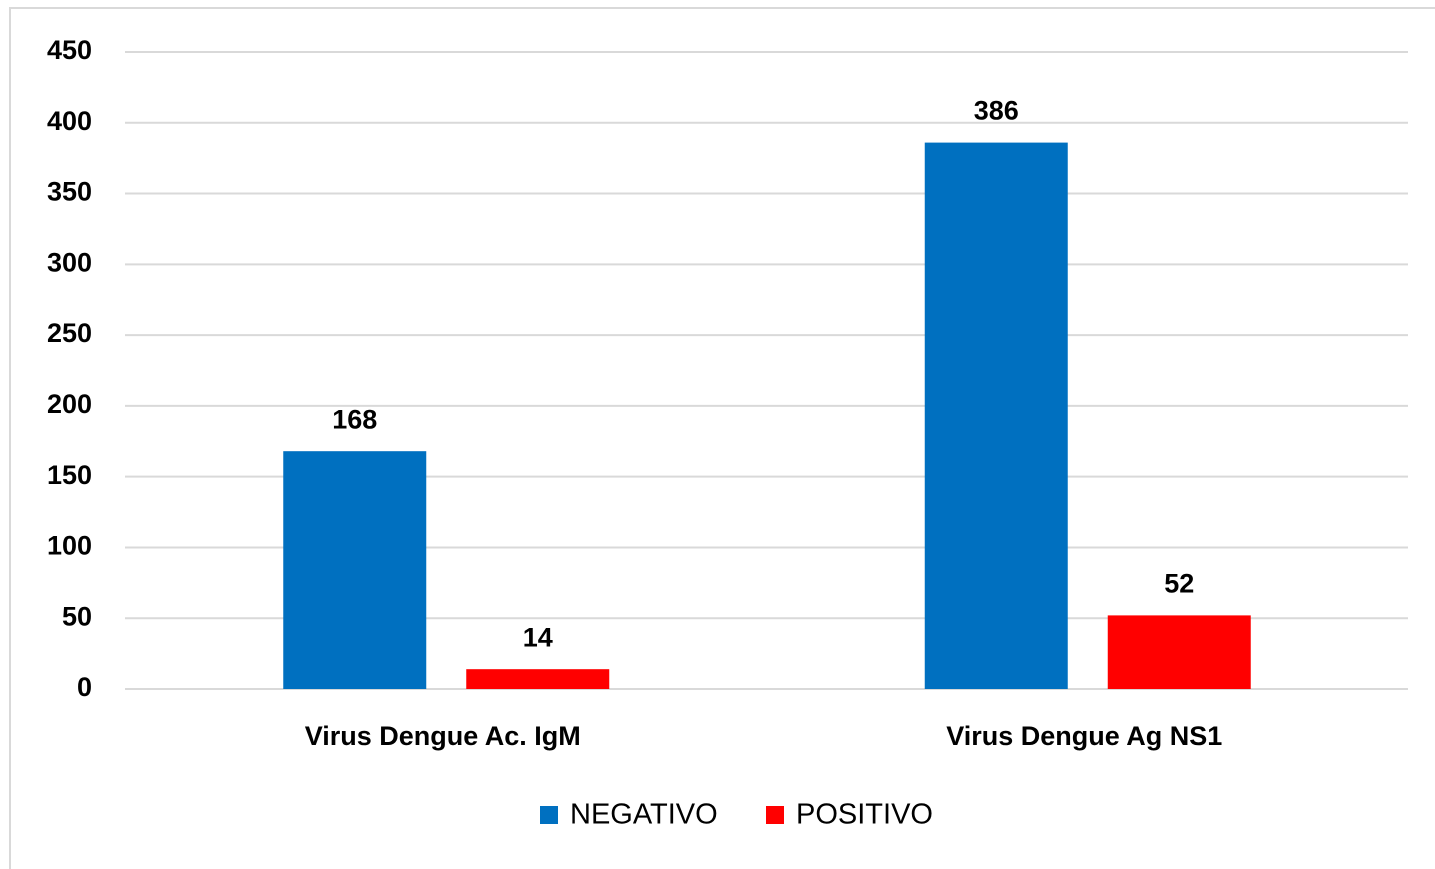 This screenshot has height=869, width=1435. I want to click on data-label: 386, so click(996, 111).